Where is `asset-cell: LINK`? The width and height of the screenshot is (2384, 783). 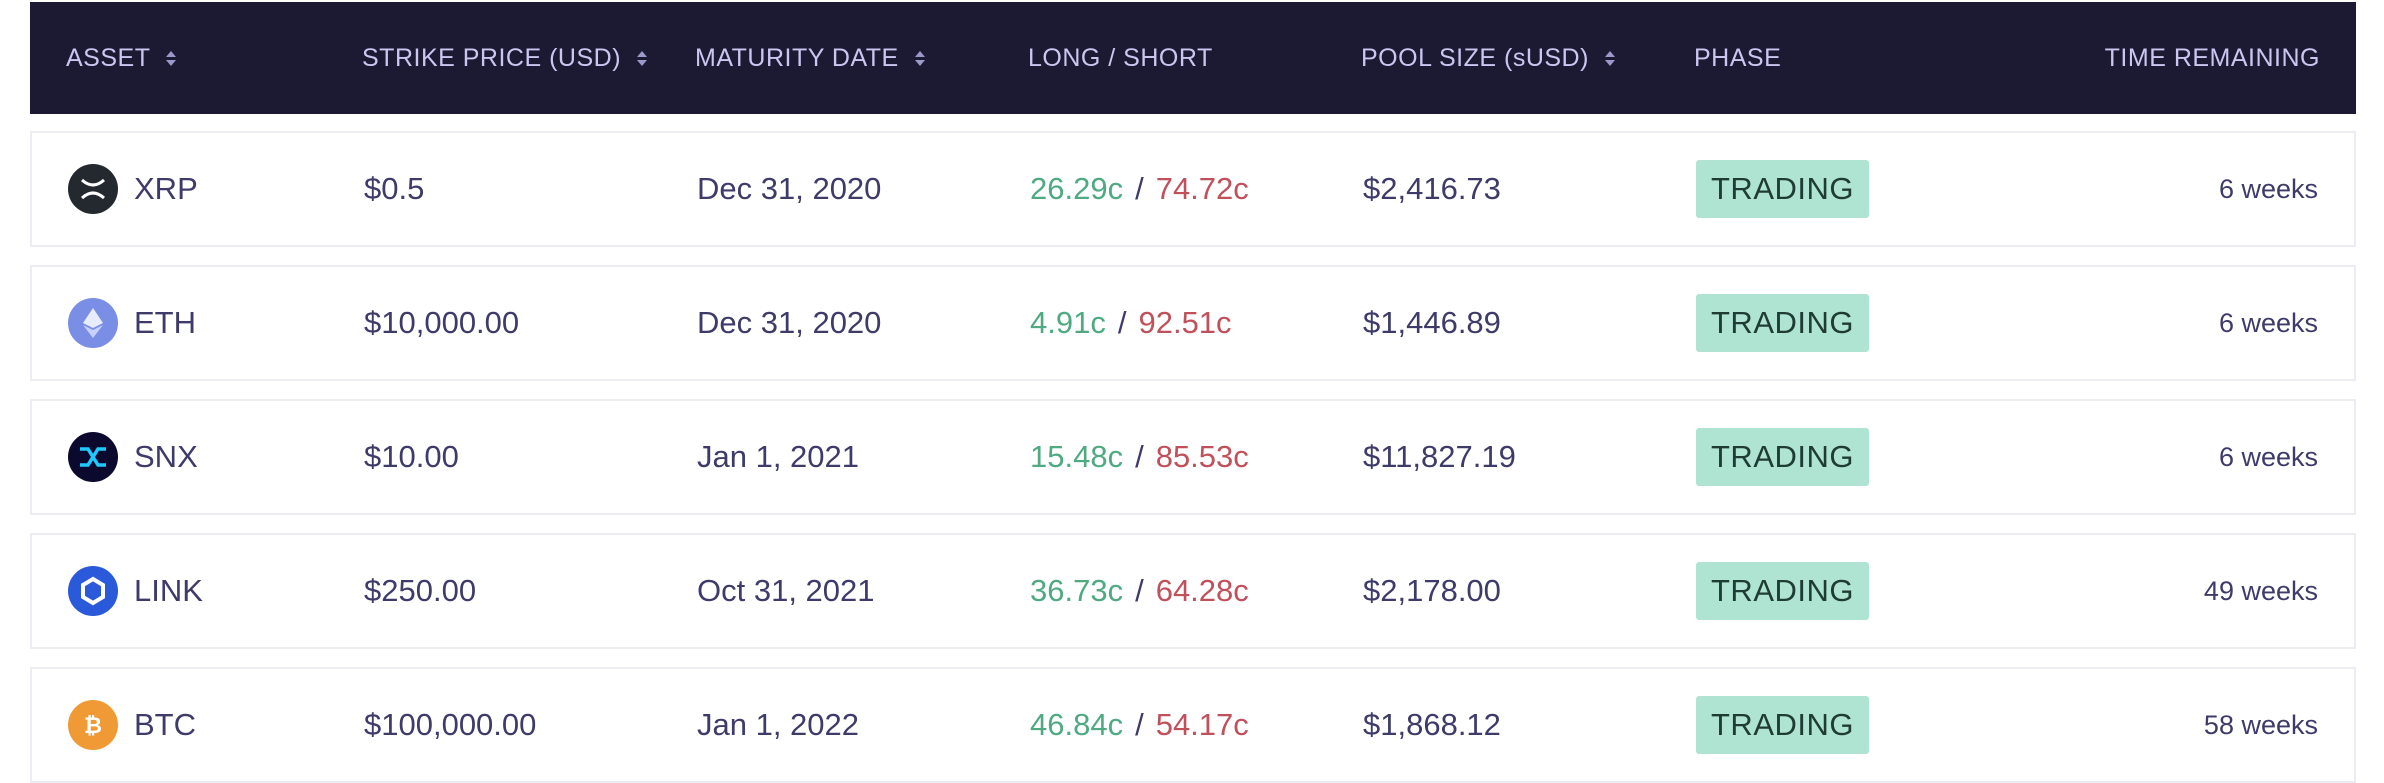 asset-cell: LINK is located at coordinates (135, 591).